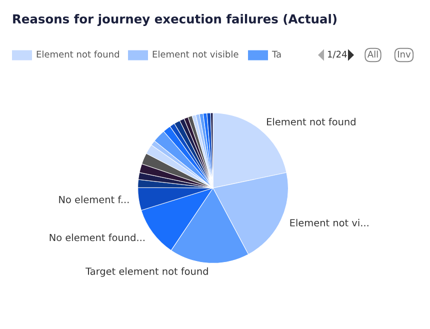  What do you see at coordinates (276, 54) in the screenshot?
I see `text: Ta` at bounding box center [276, 54].